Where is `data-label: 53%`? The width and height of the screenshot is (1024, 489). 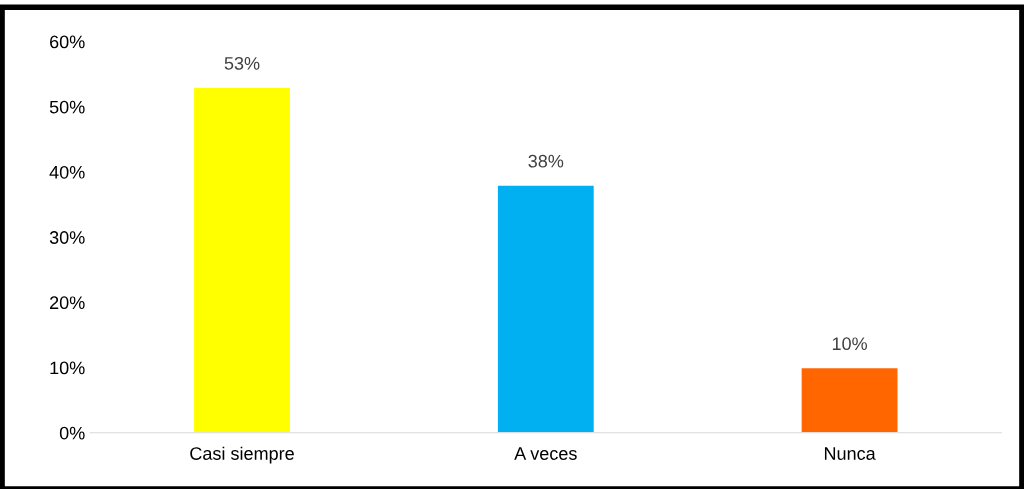
data-label: 53% is located at coordinates (242, 63).